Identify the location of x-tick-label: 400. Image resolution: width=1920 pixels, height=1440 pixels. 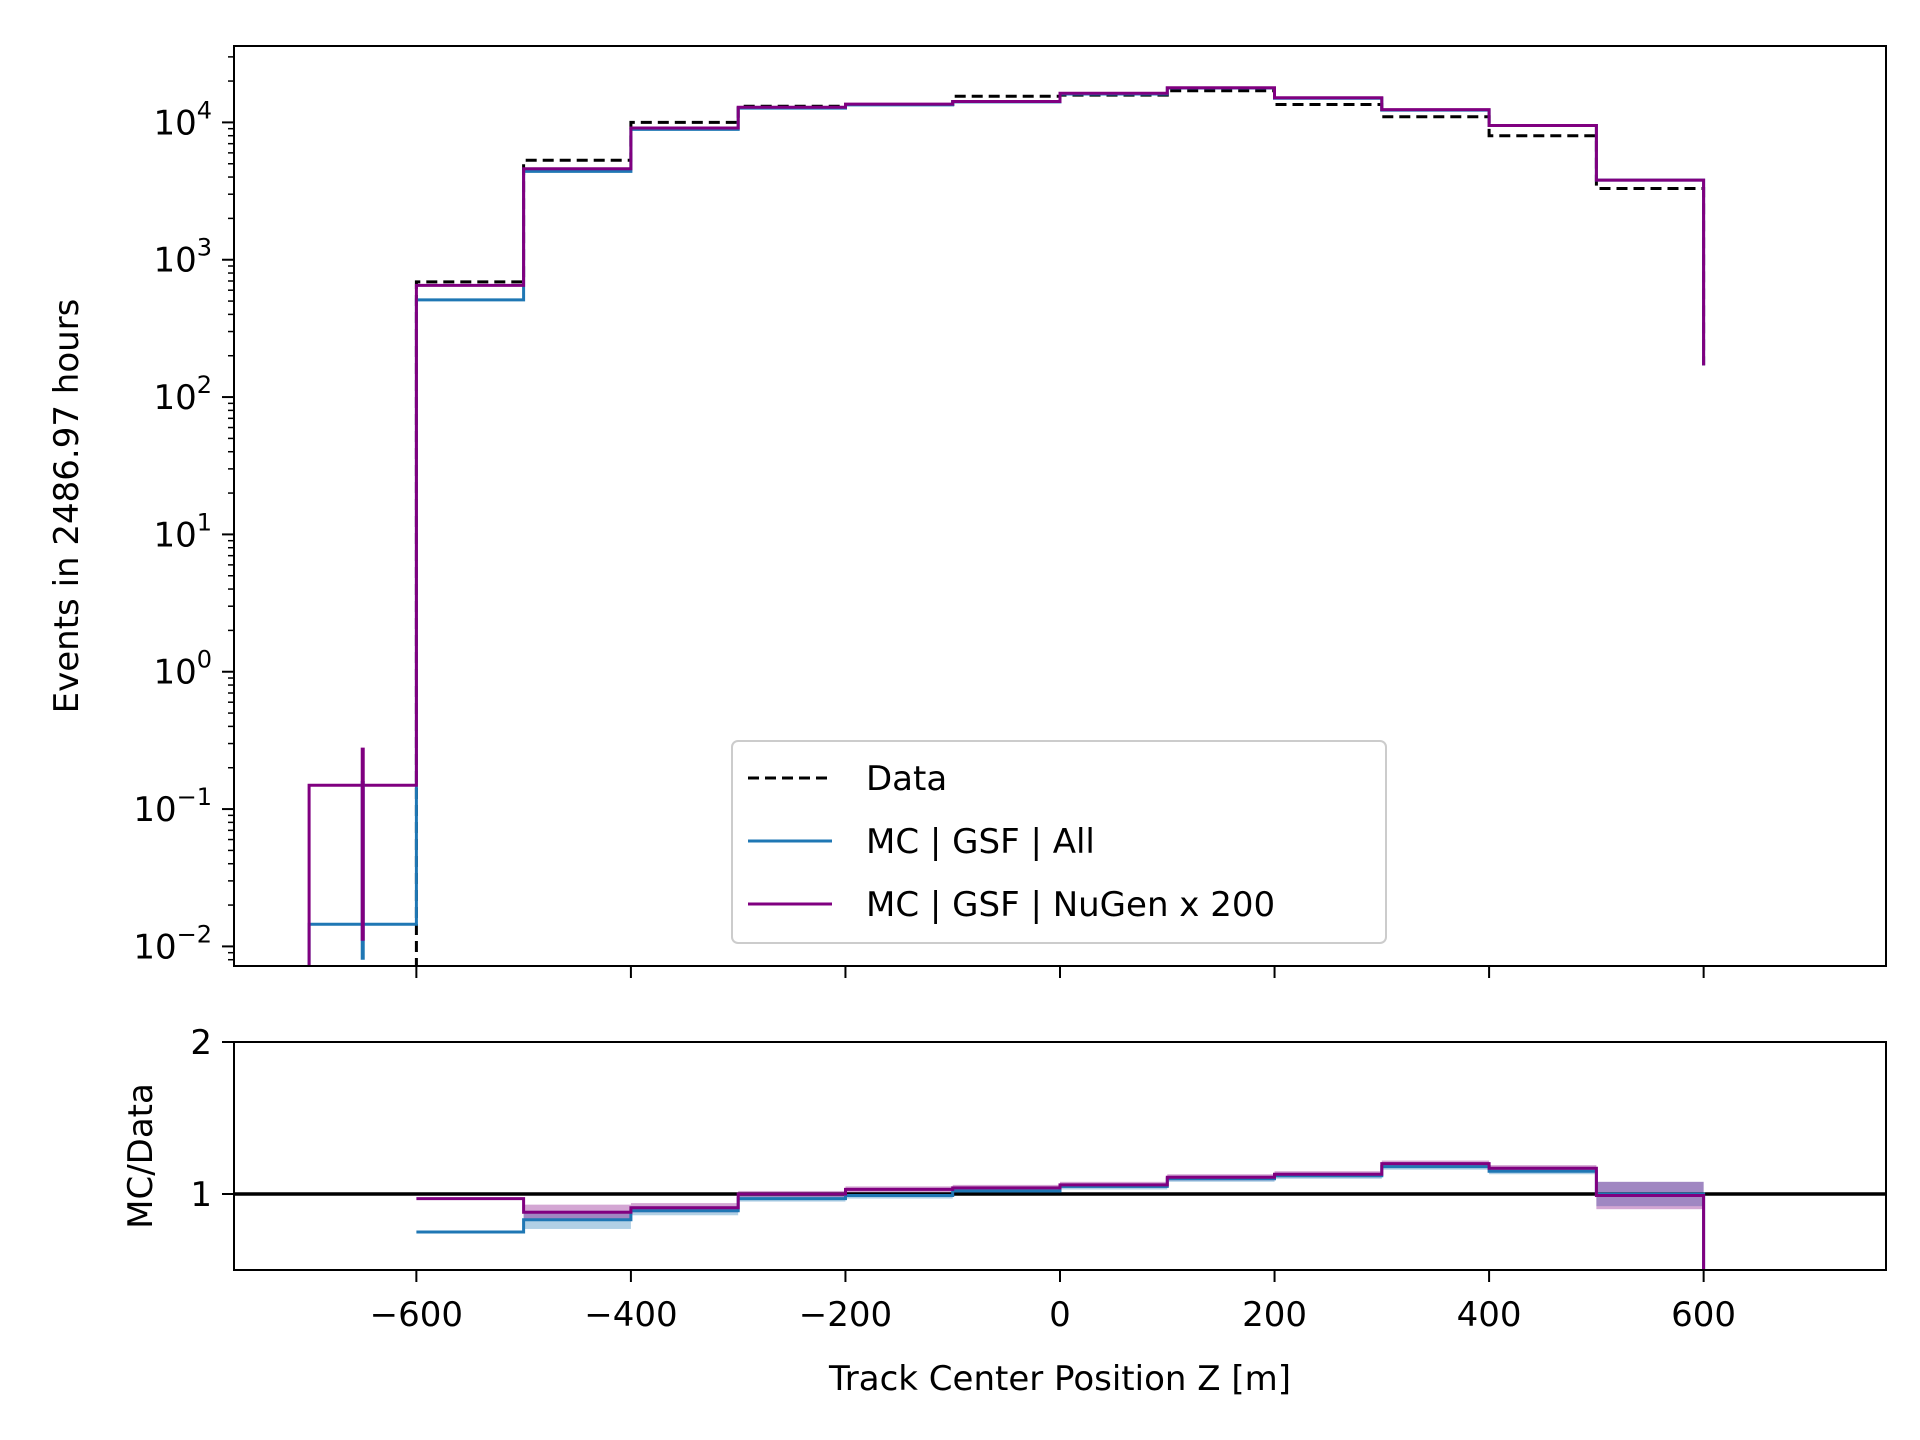
(1489, 1315).